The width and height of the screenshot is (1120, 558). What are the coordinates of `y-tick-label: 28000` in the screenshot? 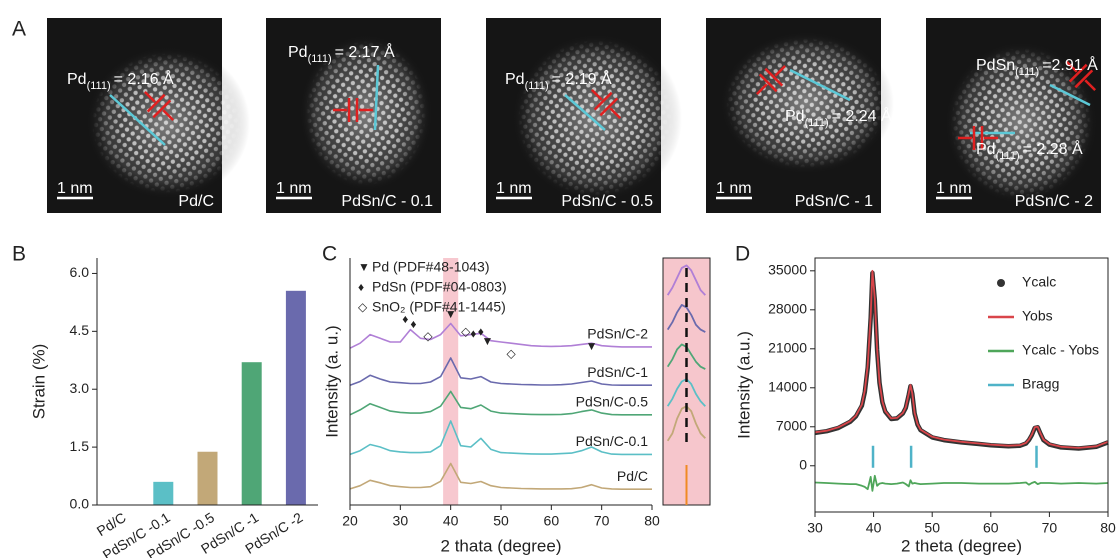 It's located at (787, 309).